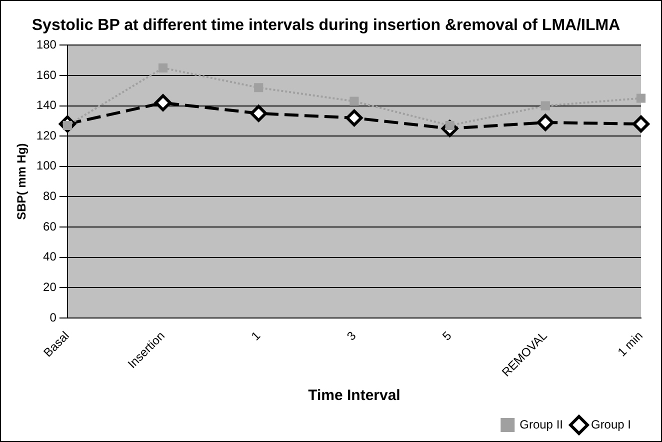  I want to click on chart-title: Systolic BP at different time intervals during insertion &removal of LMA/ILMA, so click(326, 25).